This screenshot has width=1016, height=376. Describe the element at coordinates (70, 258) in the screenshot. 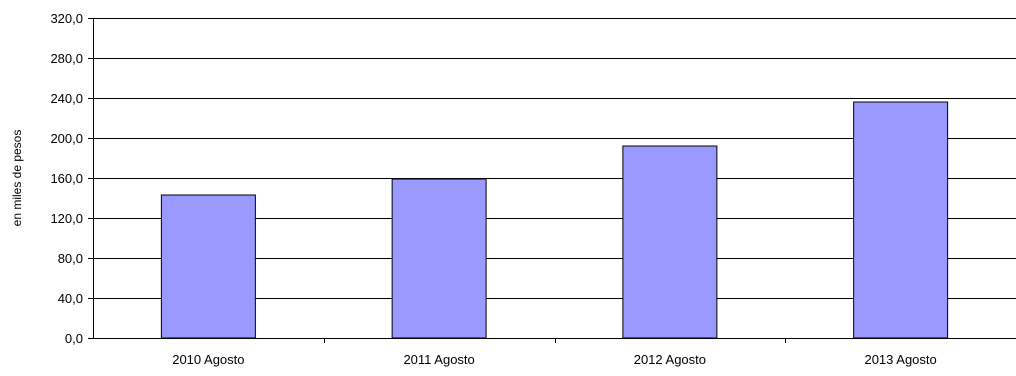

I see `y-tick-label: 80,0` at that location.